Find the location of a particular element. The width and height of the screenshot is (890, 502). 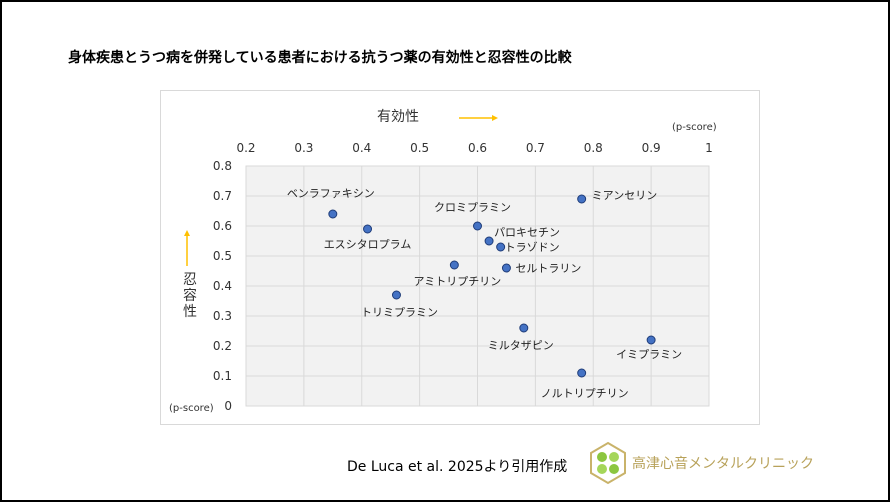

data-point-label: ミルタザピン is located at coordinates (521, 345).